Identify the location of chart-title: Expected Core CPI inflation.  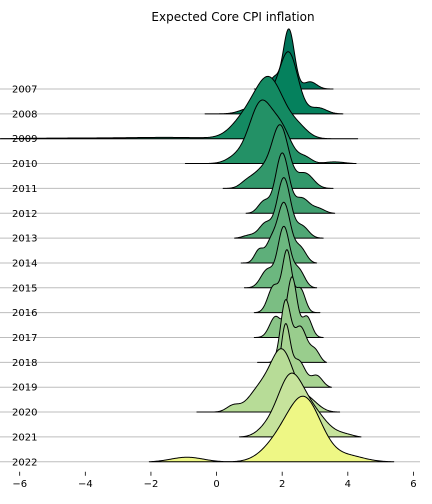
(232, 17).